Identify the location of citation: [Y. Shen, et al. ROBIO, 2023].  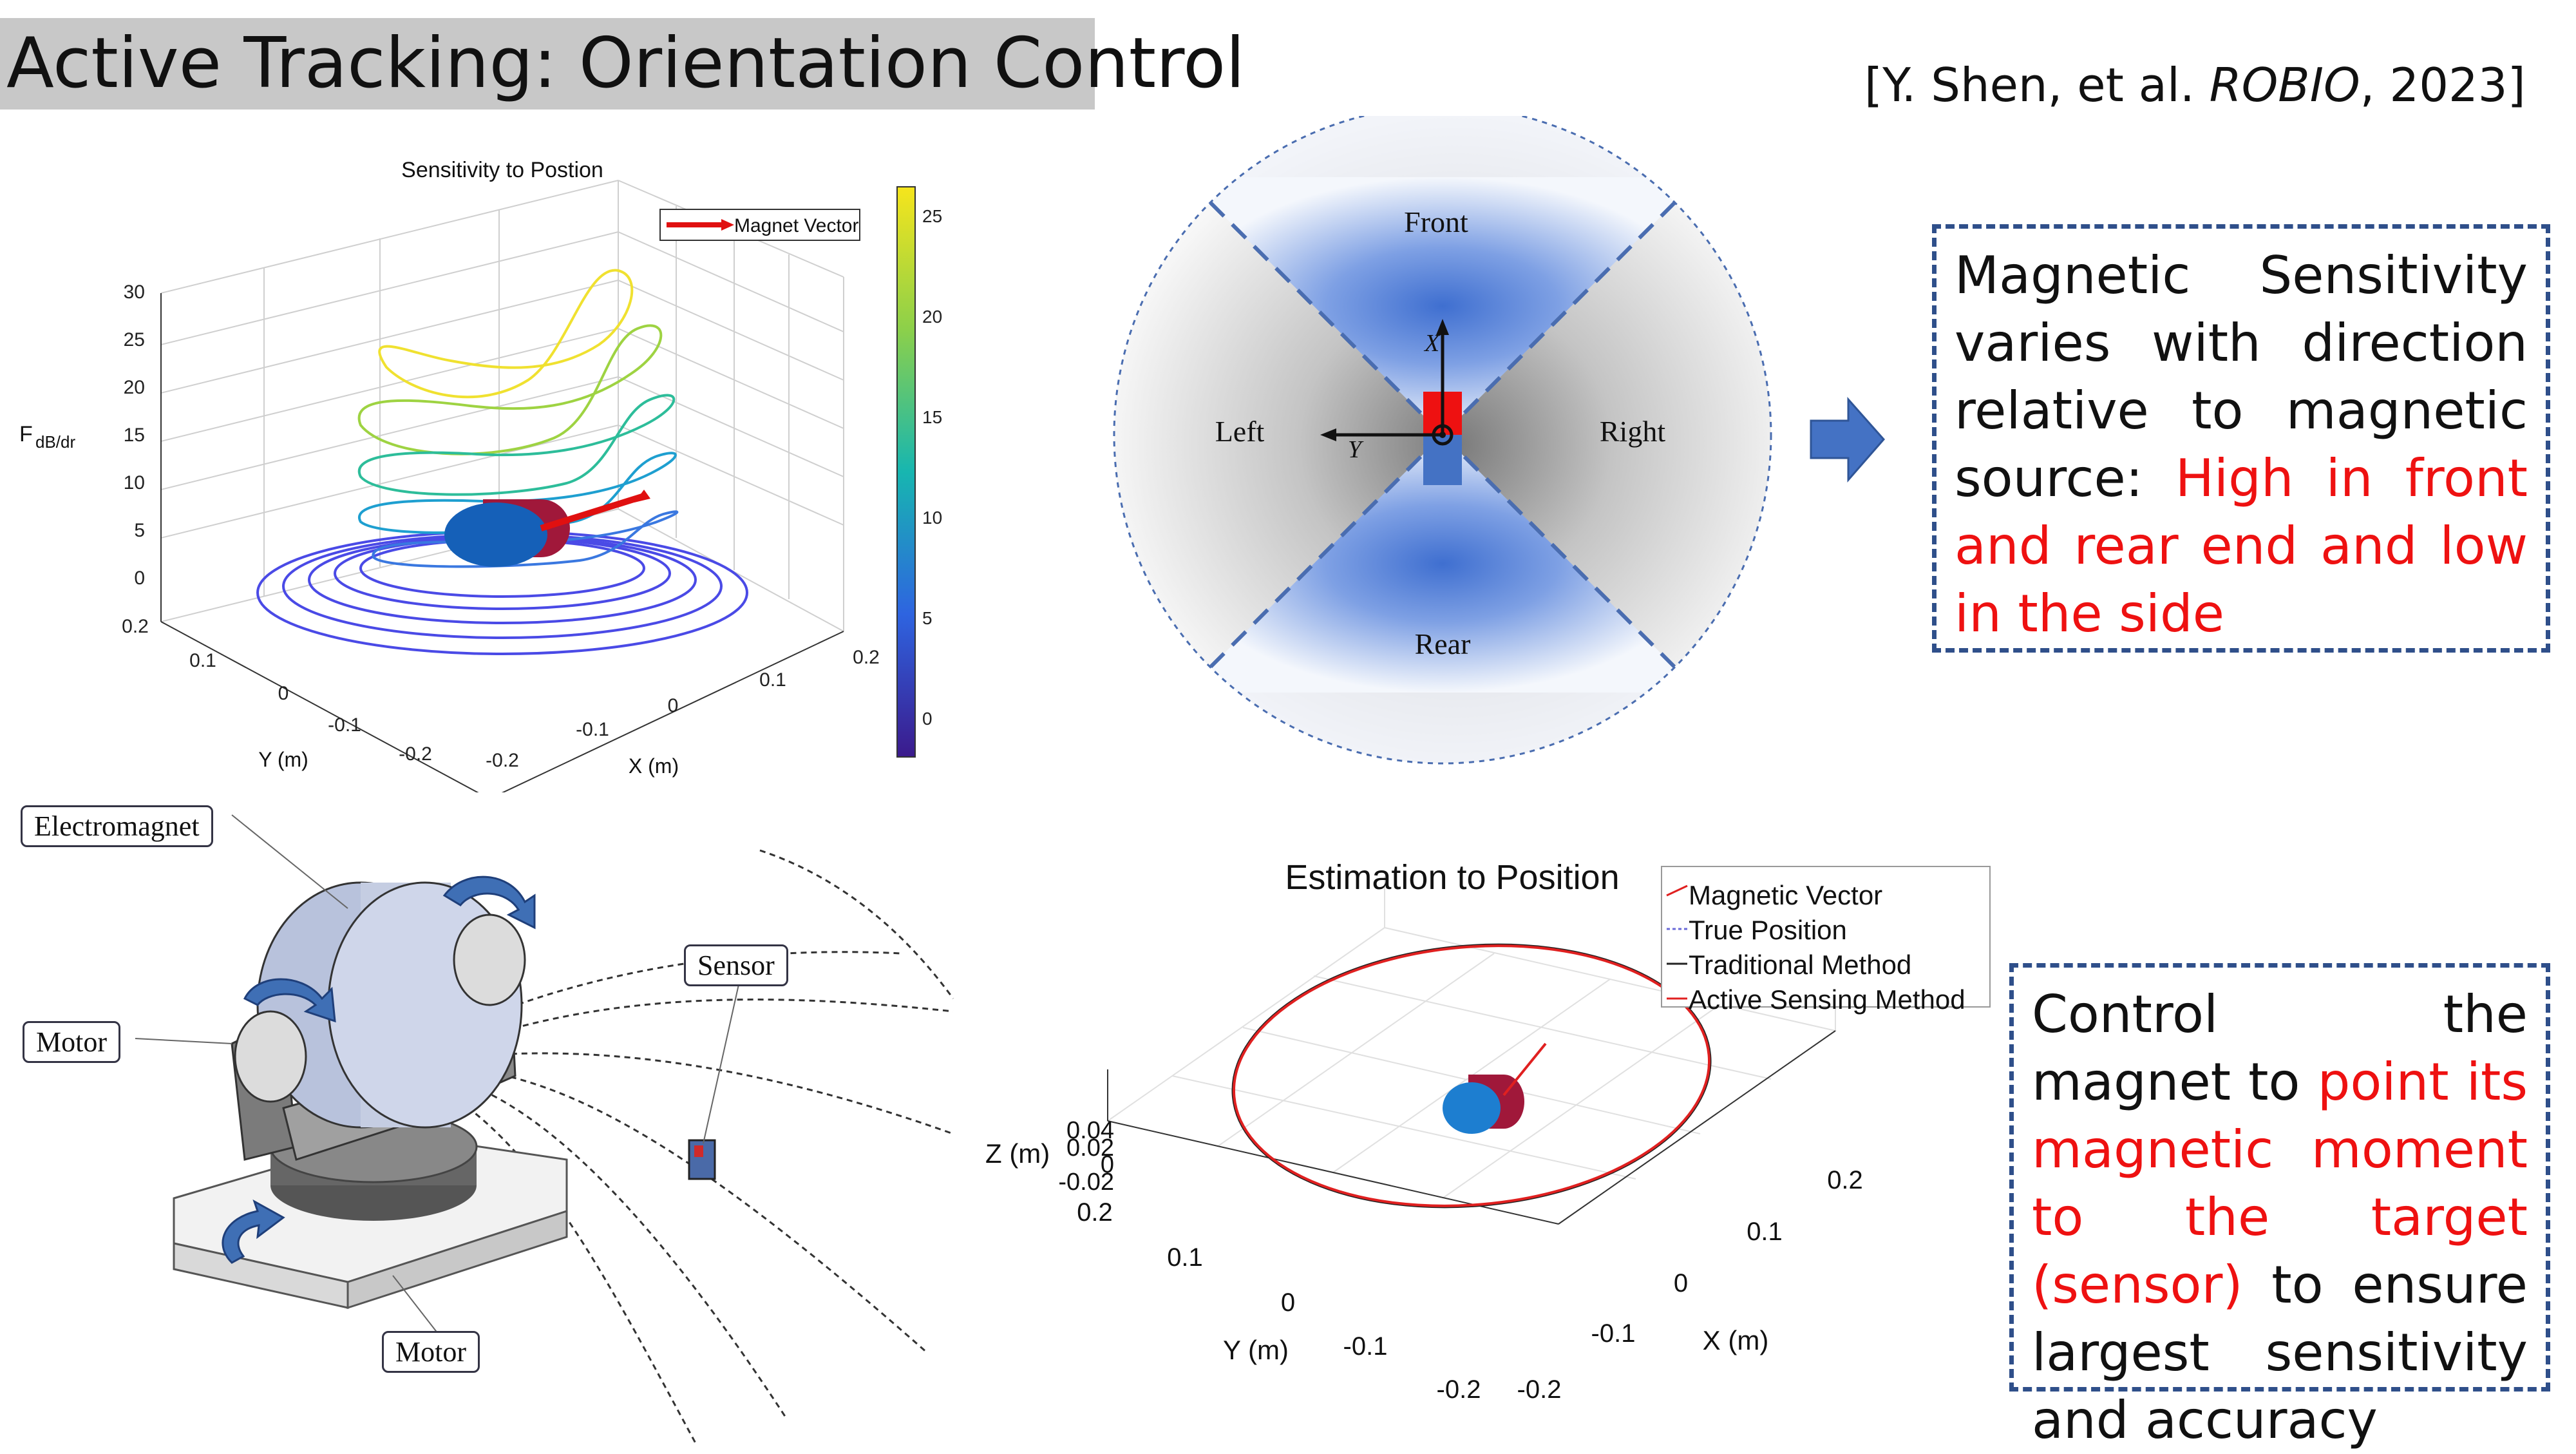
(2195, 85).